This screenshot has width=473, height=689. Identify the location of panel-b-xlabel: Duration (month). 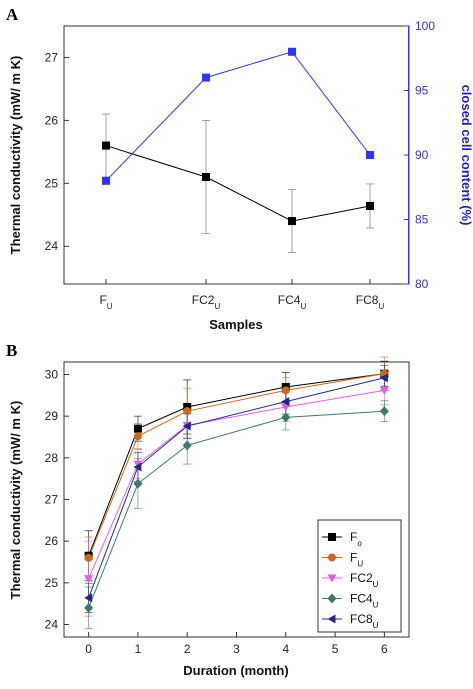
(235, 670).